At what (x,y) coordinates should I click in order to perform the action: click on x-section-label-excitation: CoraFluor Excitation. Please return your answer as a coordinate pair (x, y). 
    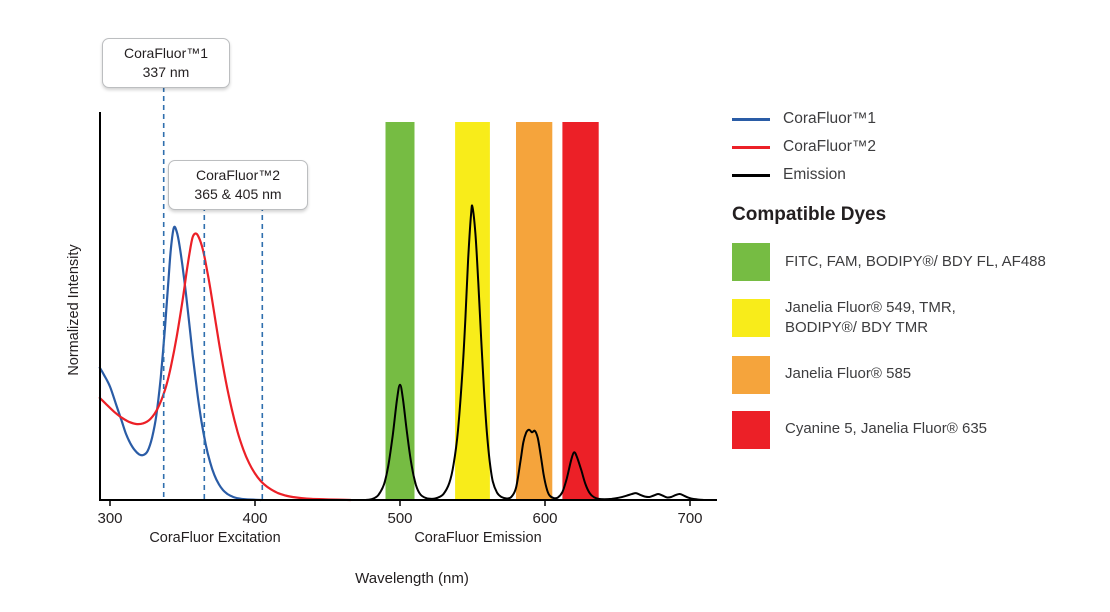
    Looking at the image, I should click on (215, 538).